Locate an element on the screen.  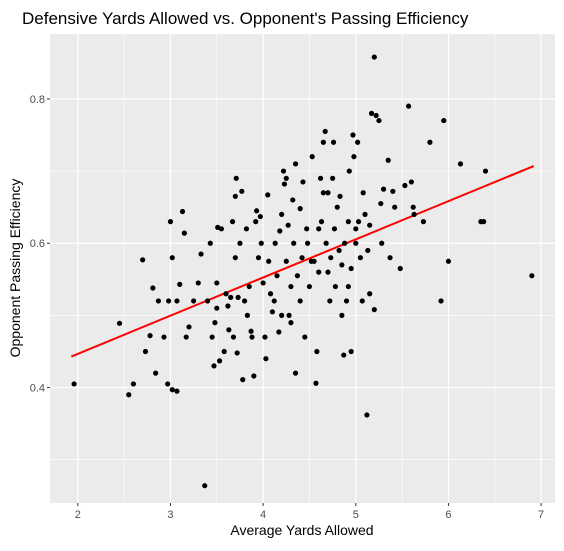
x-tick-label: 7 is located at coordinates (541, 515).